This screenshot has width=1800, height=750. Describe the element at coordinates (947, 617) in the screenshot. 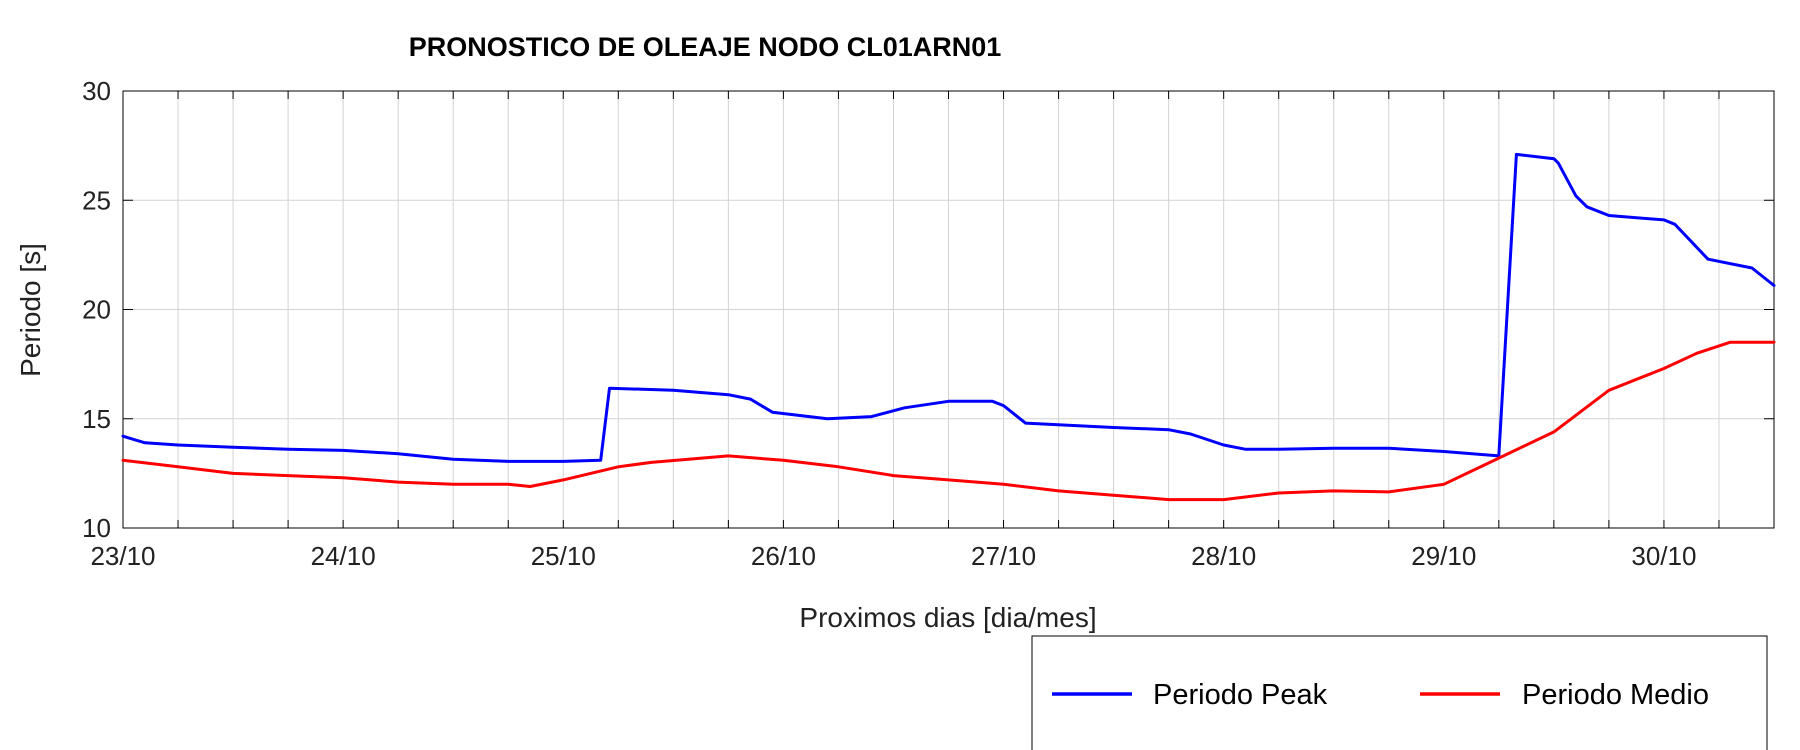

I see `x-axis-label: Proximos dias [dia/mes]` at that location.